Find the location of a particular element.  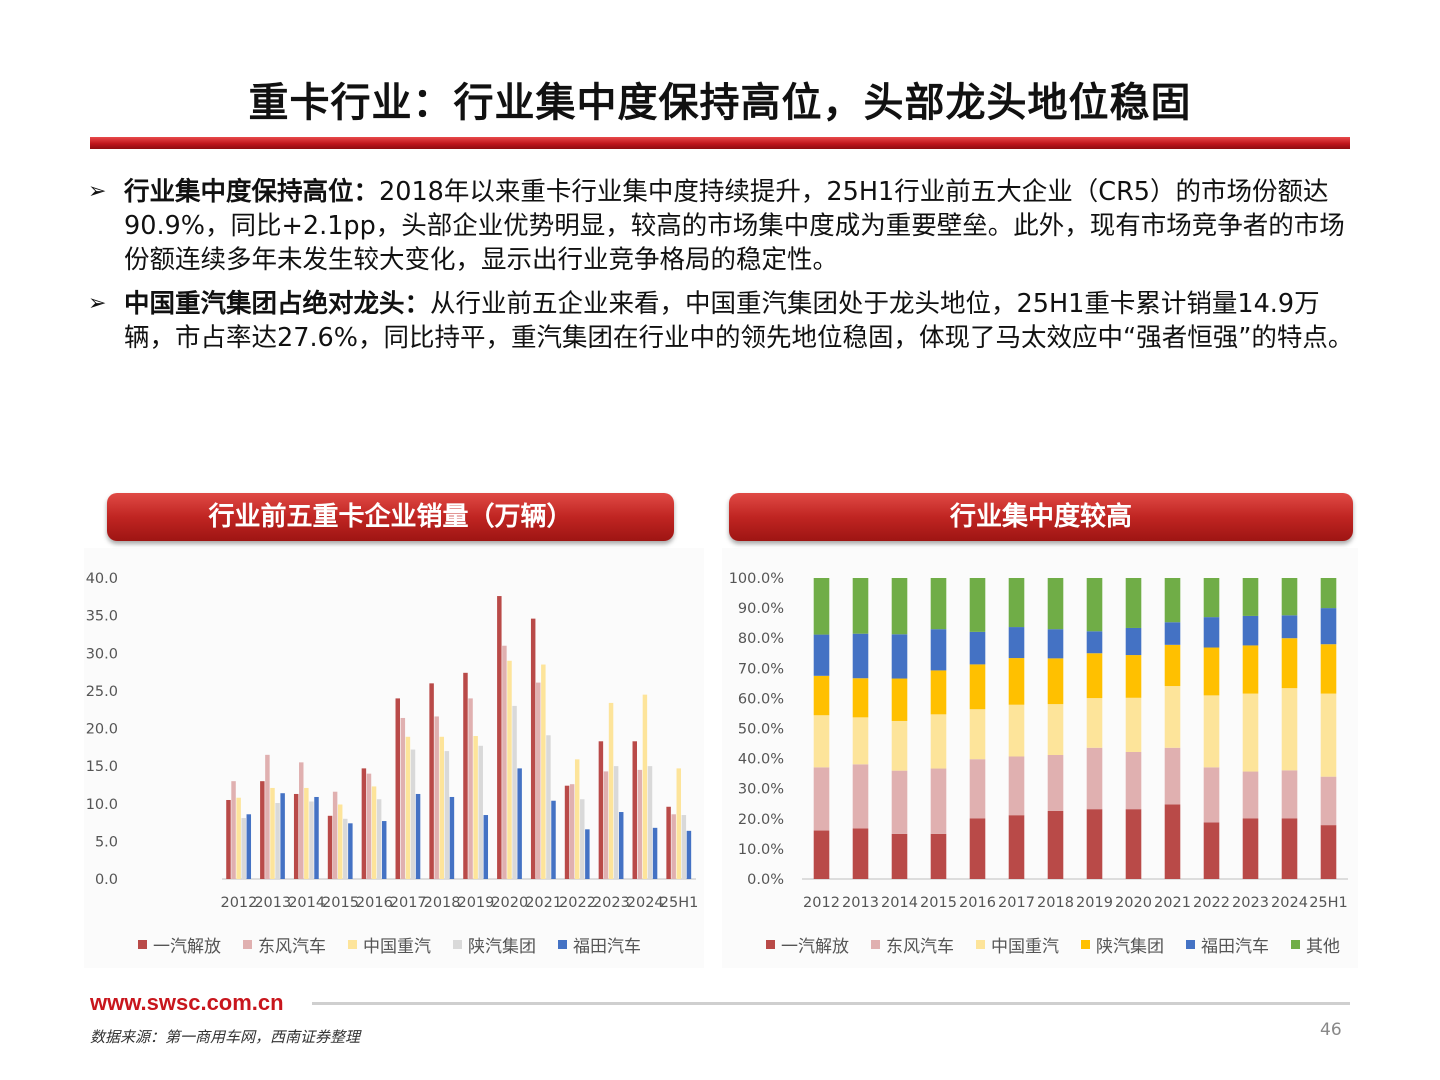

y-tick-label: 10.0% is located at coordinates (761, 850).